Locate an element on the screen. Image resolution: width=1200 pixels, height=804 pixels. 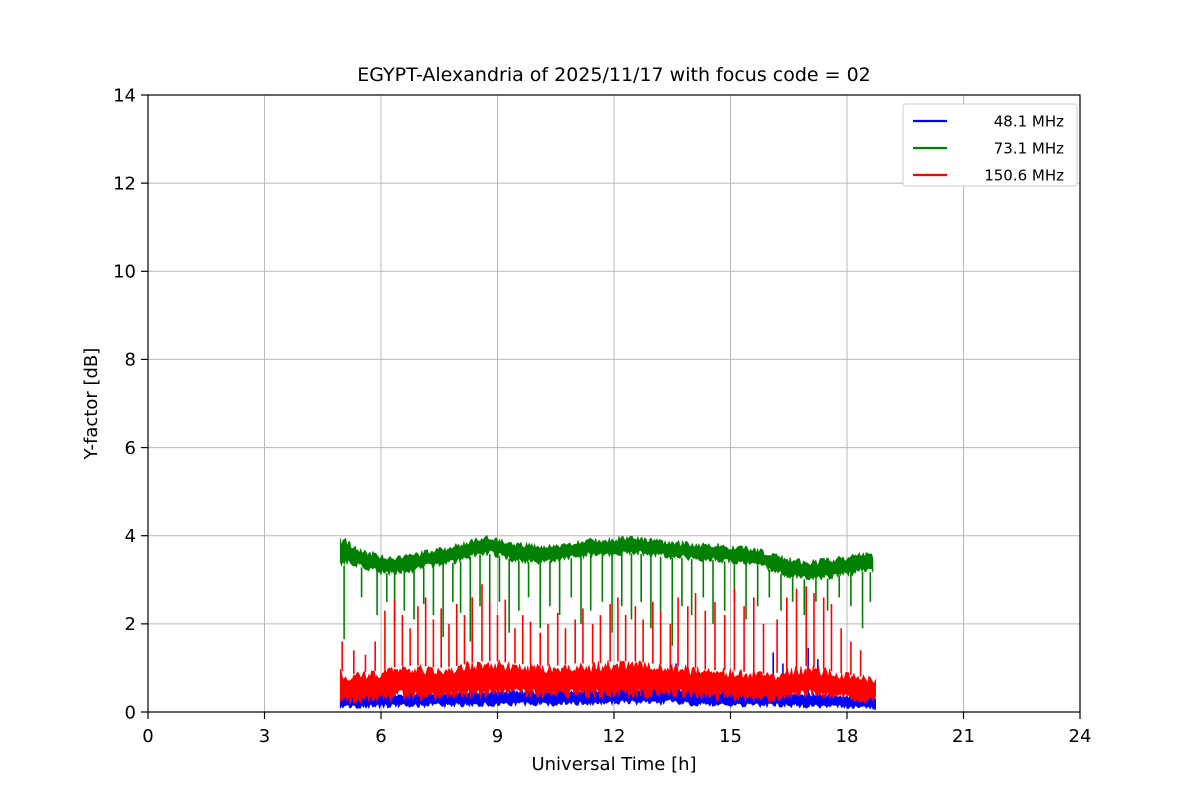
x-axis-label: Universal Time [h] is located at coordinates (613, 764).